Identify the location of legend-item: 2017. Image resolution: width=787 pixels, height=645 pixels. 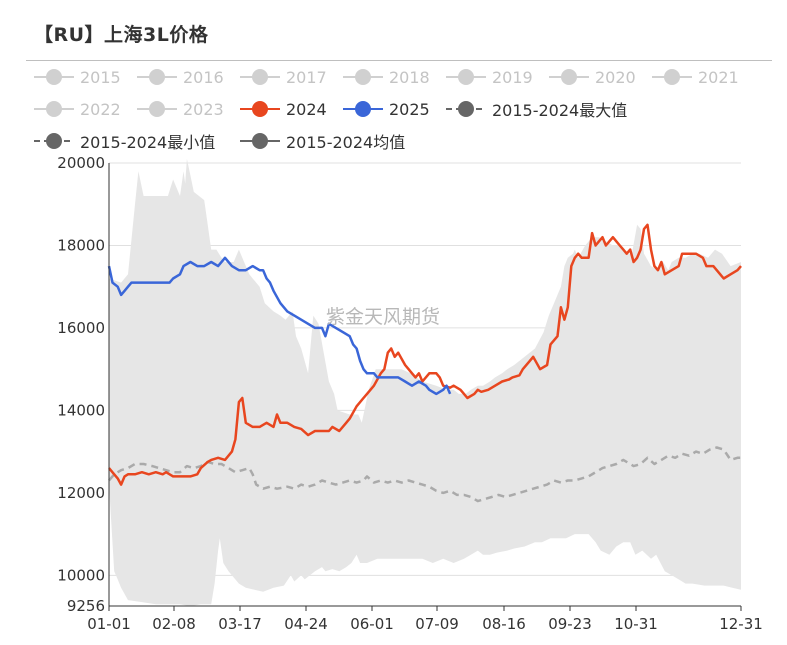
(283, 77).